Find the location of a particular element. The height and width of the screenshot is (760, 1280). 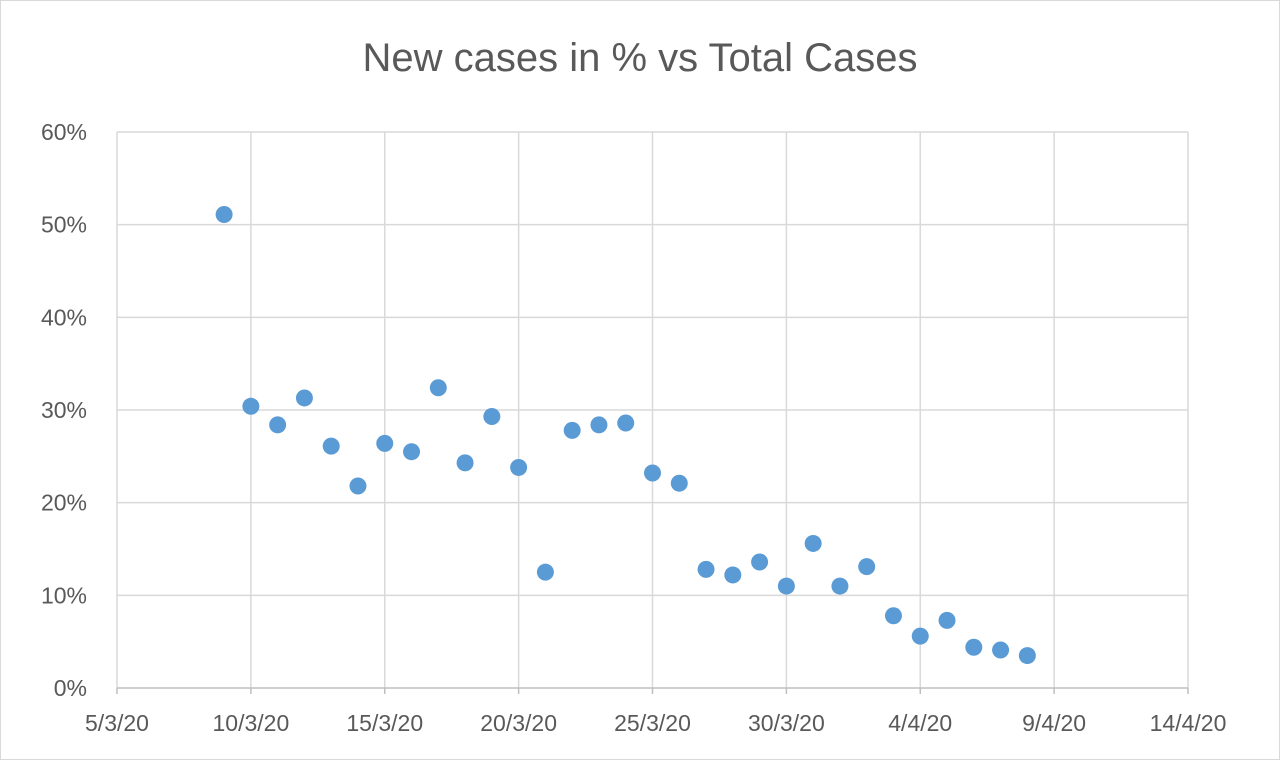

y-tick-label: 10% is located at coordinates (64, 595).